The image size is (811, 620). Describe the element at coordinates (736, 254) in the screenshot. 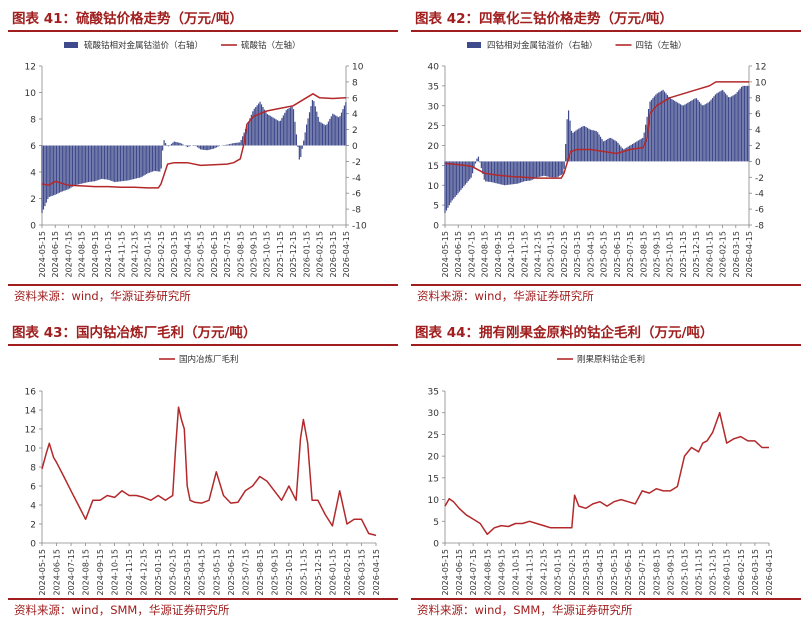

I see `x-tick-label: 2026-03-15` at that location.